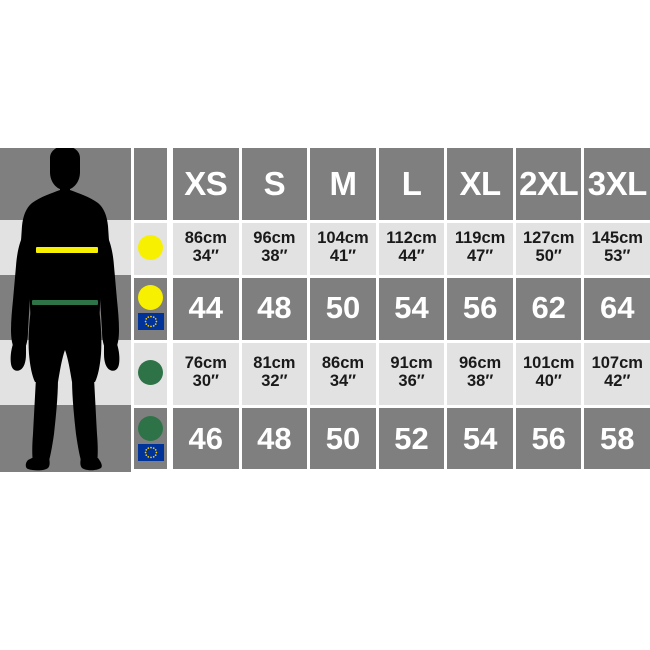  I want to click on eu-size-value: 44, so click(206, 307).